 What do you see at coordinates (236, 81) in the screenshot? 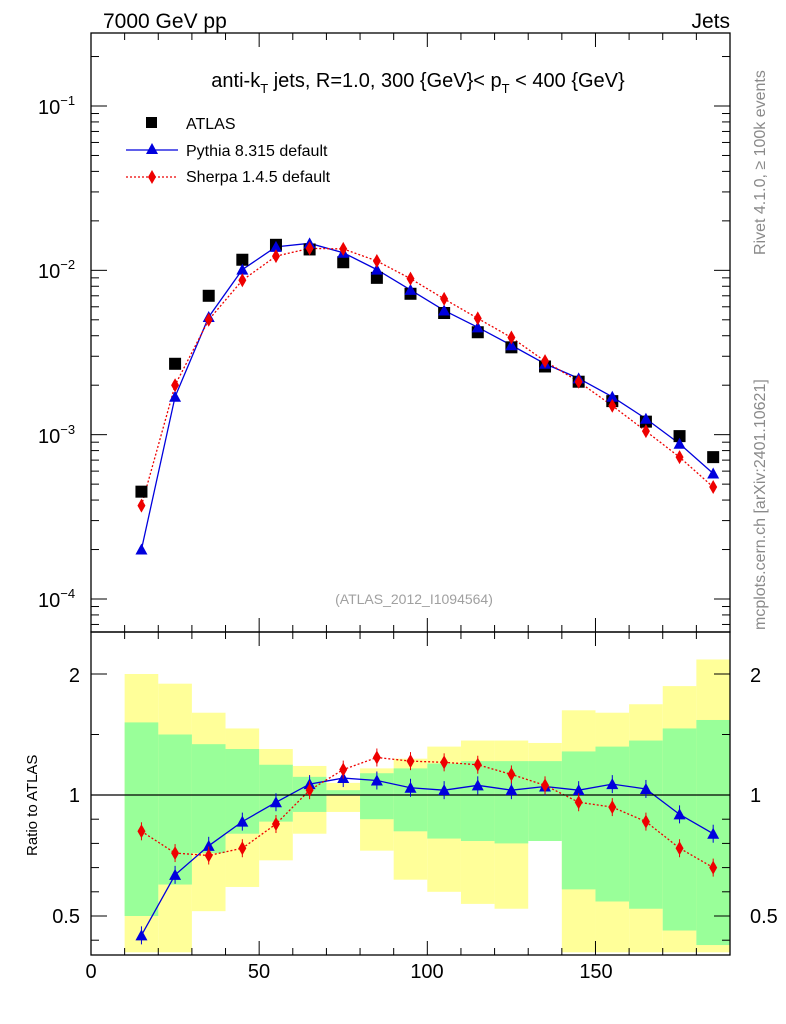
I see `plot-title-pre: anti-k` at bounding box center [236, 81].